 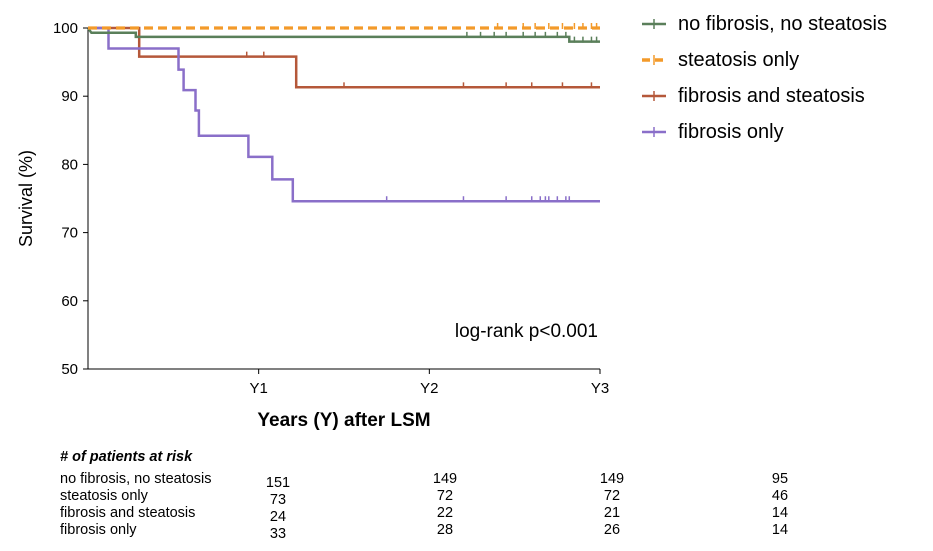 I want to click on risk-row-value: 73, so click(x=278, y=500).